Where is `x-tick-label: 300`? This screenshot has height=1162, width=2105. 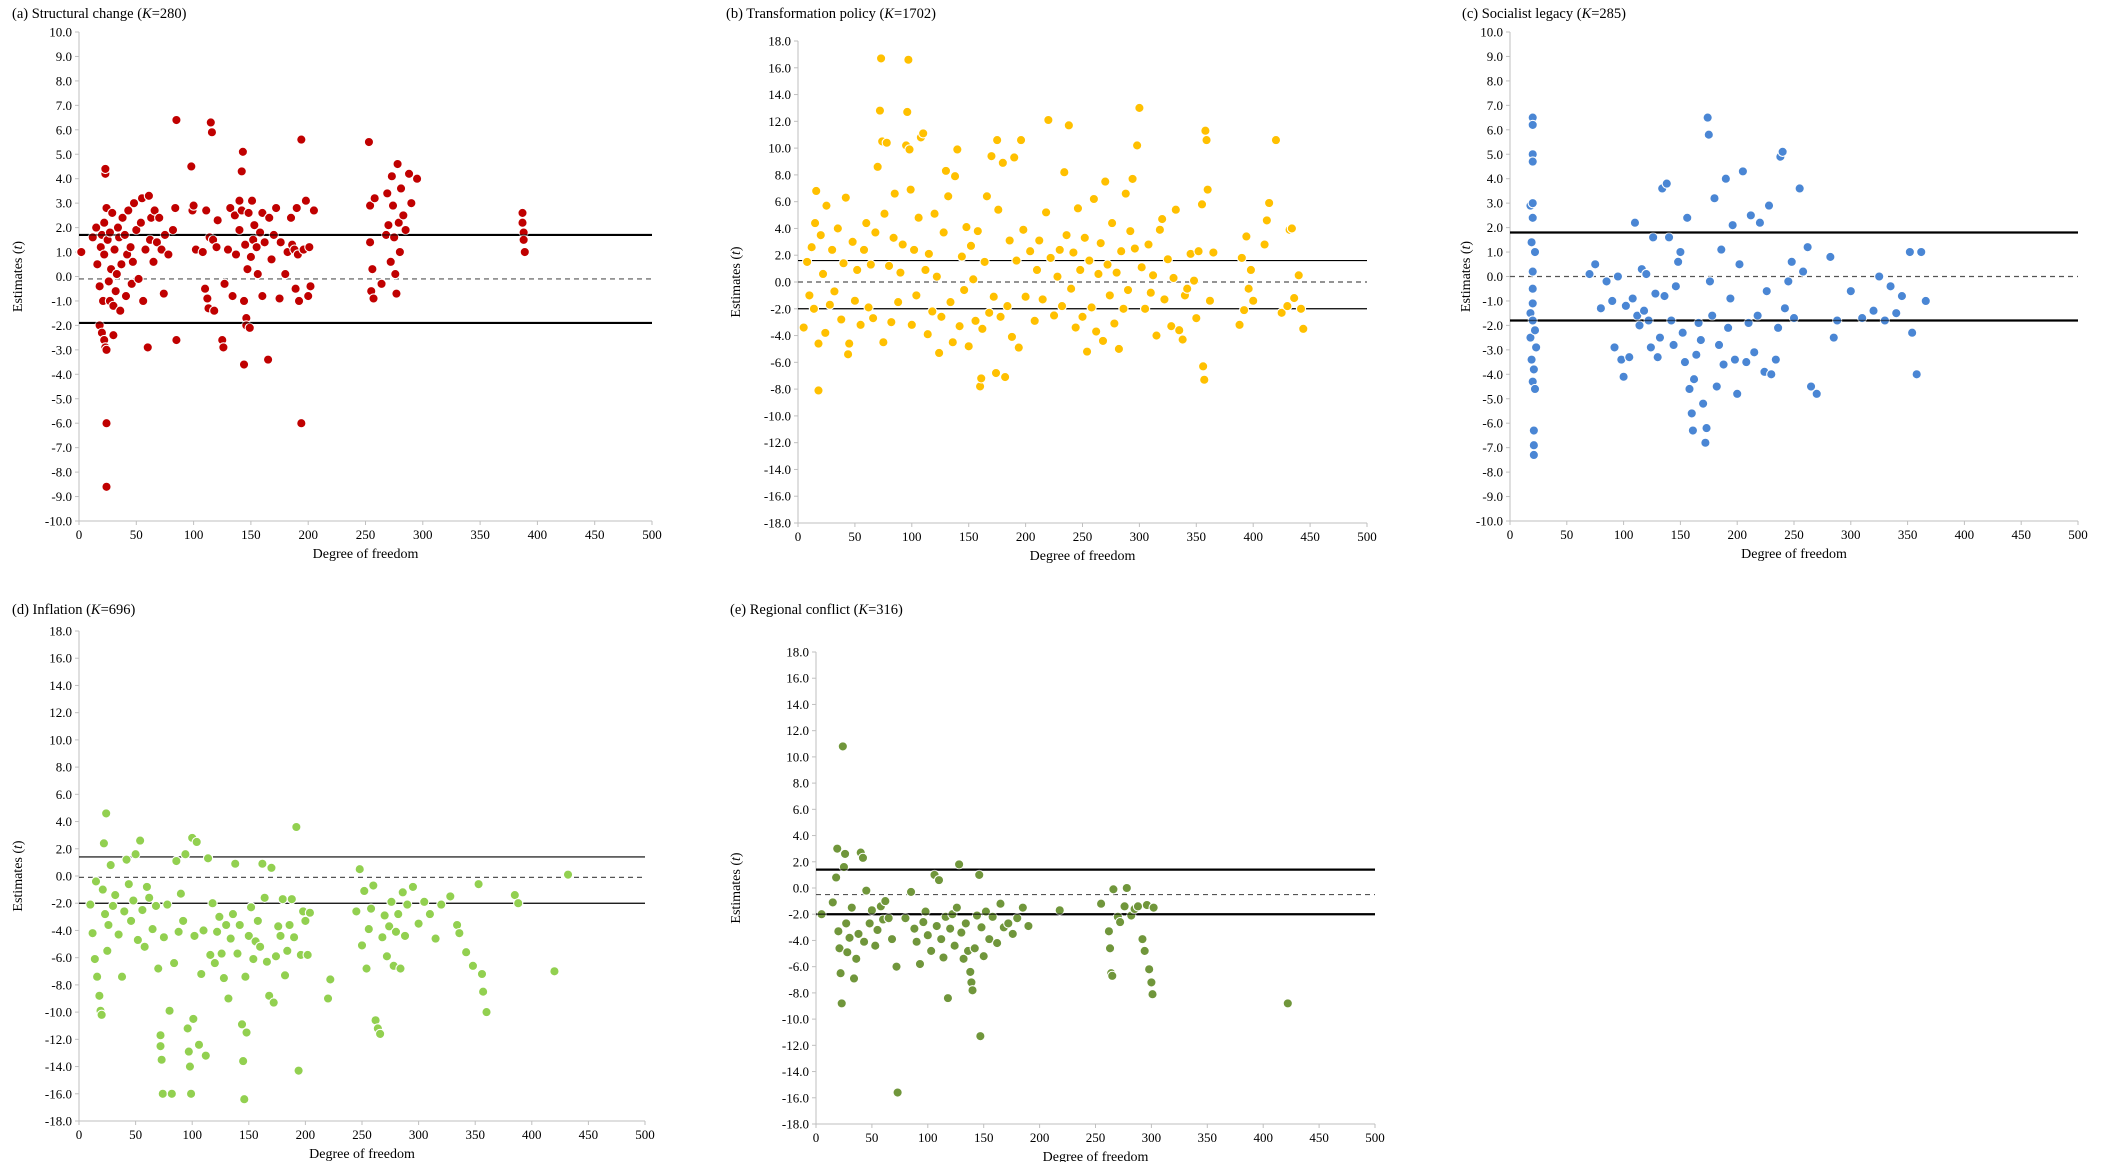
x-tick-label: 300 is located at coordinates (1152, 1137).